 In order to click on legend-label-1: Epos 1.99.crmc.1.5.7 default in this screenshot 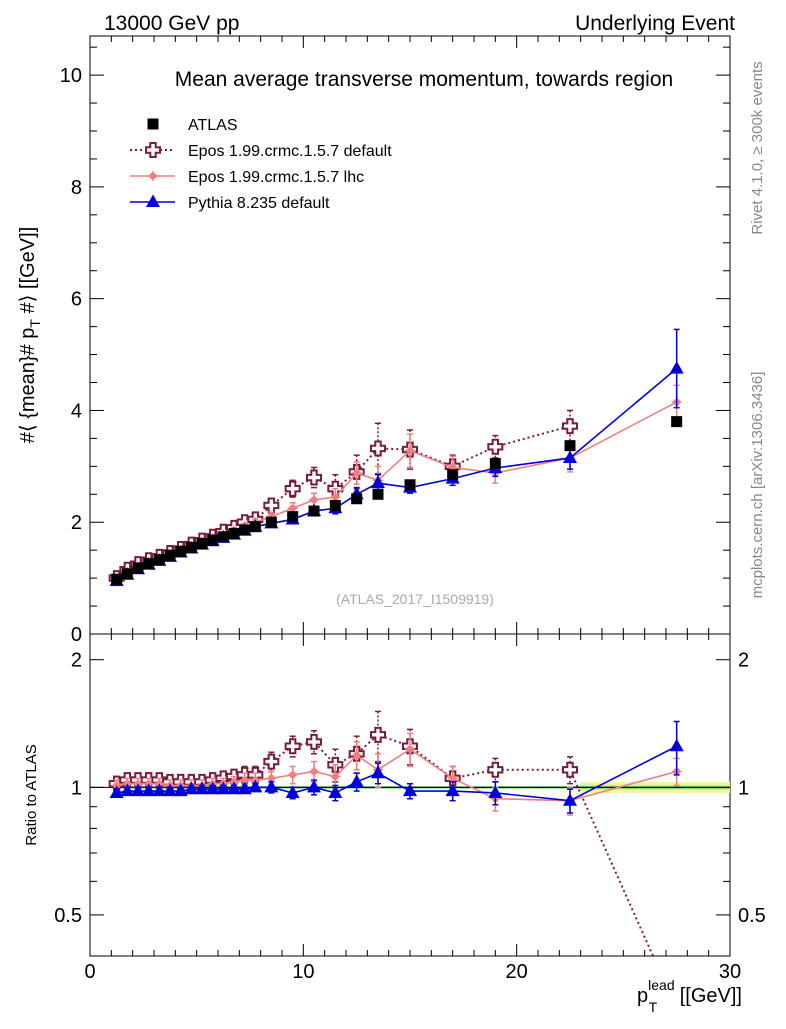, I will do `click(290, 151)`.